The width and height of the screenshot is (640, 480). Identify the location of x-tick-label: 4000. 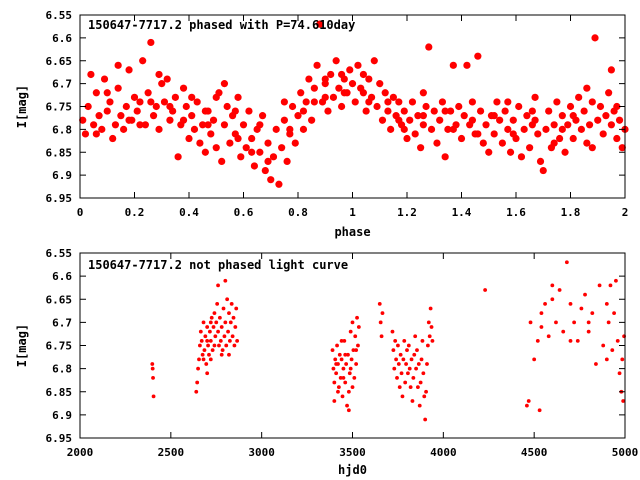
(443, 452).